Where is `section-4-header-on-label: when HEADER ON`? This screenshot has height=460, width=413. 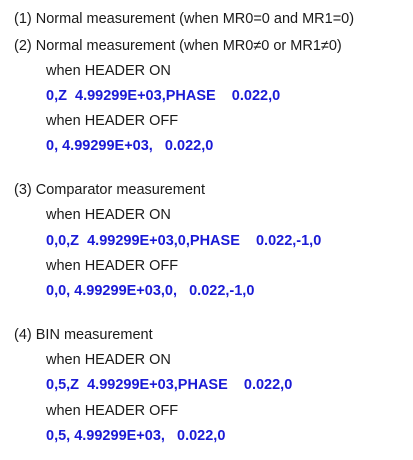 section-4-header-on-label: when HEADER ON is located at coordinates (108, 360).